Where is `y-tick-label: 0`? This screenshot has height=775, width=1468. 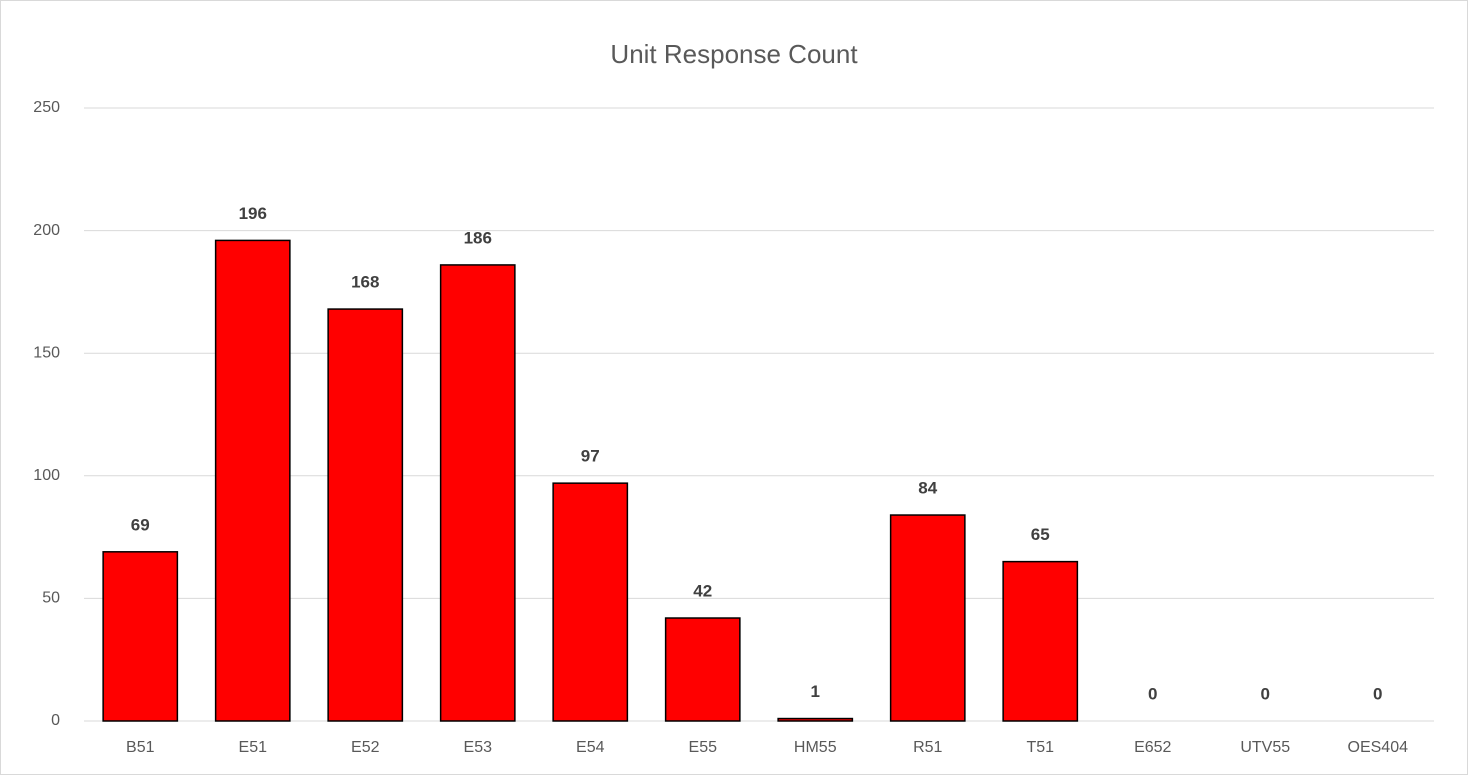
y-tick-label: 0 is located at coordinates (55, 720).